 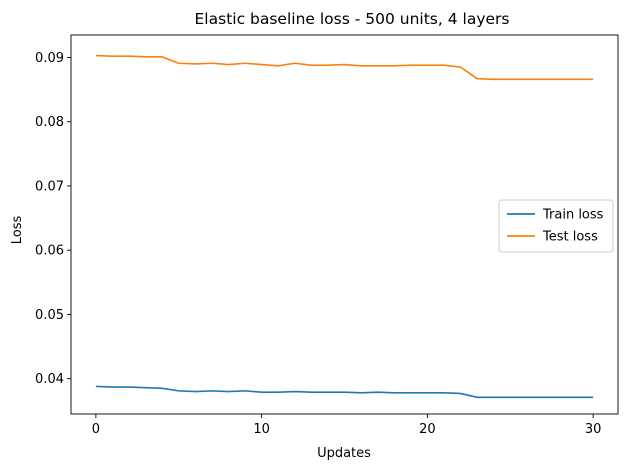 I want to click on x-axis-label: Updates, so click(x=344, y=453).